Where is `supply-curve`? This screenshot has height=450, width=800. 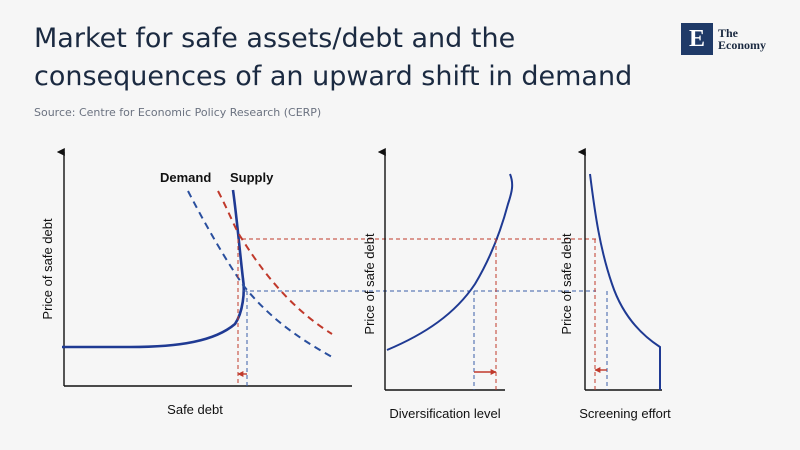 supply-curve is located at coordinates (154, 269).